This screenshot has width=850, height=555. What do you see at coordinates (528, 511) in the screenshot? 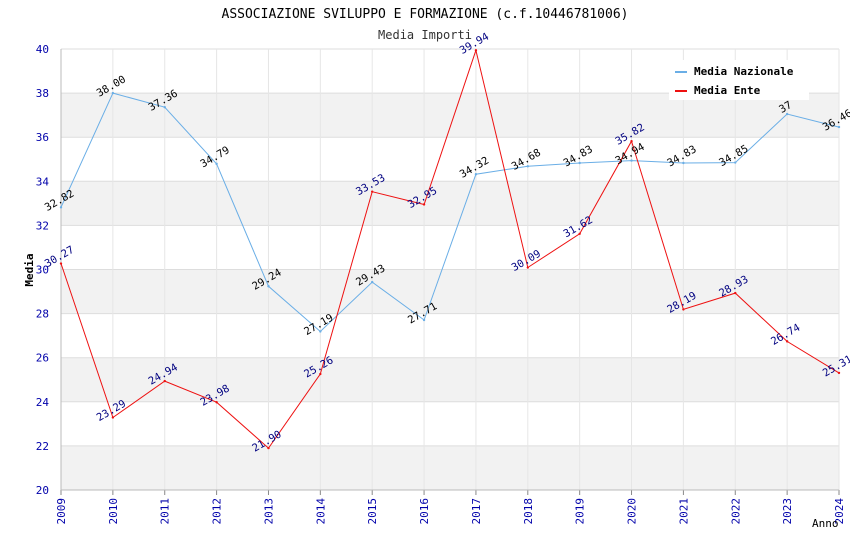
I see `x-tick-label: 2018` at bounding box center [528, 511].